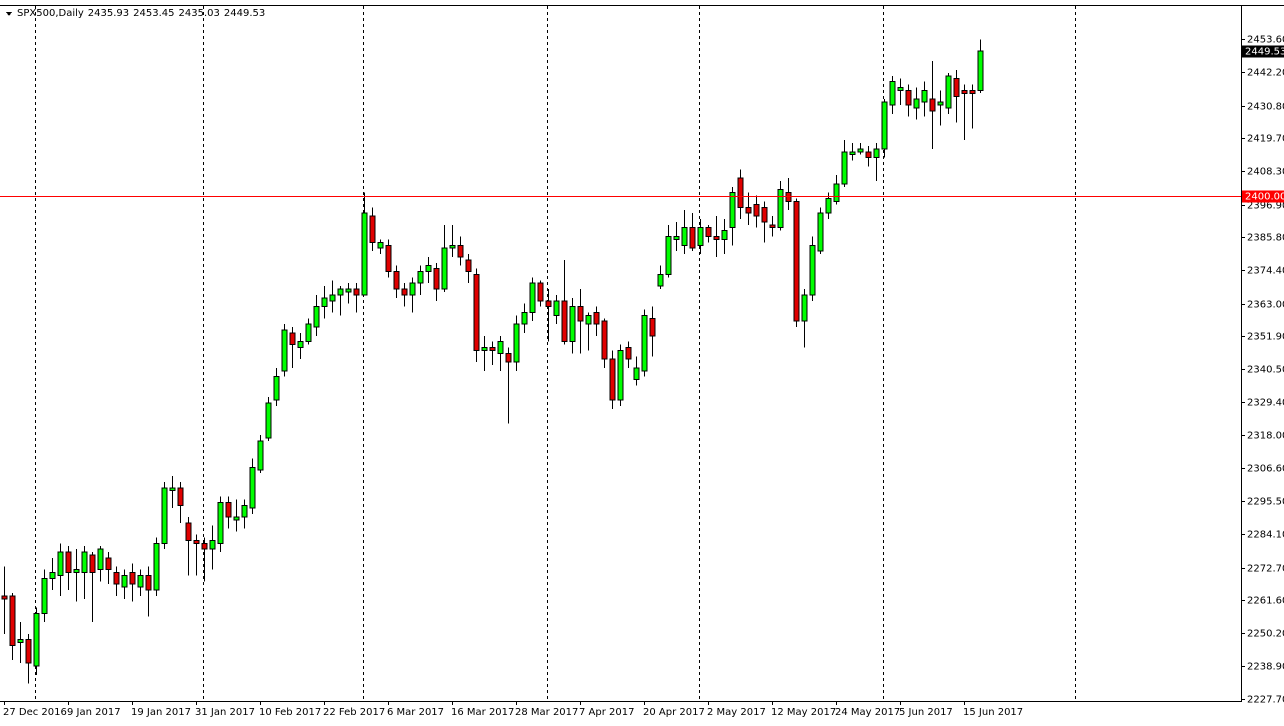  Describe the element at coordinates (736, 712) in the screenshot. I see `x-tick-label: 2 May 2017` at that location.